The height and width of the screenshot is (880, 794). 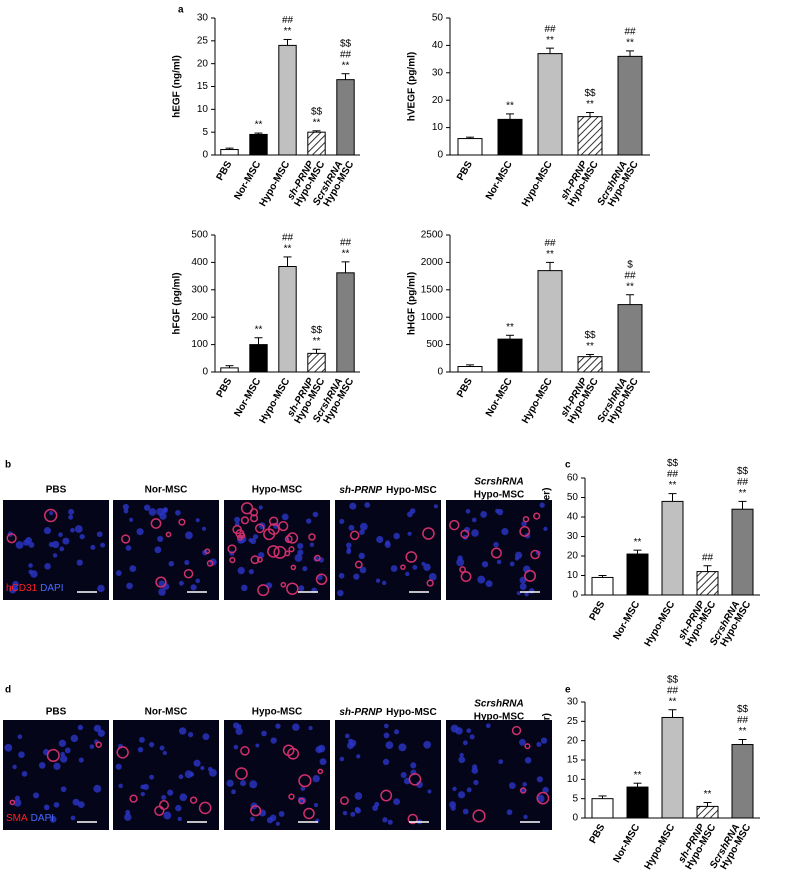 What do you see at coordinates (199, 289) in the screenshot?
I see `y-tick-label: 300` at bounding box center [199, 289].